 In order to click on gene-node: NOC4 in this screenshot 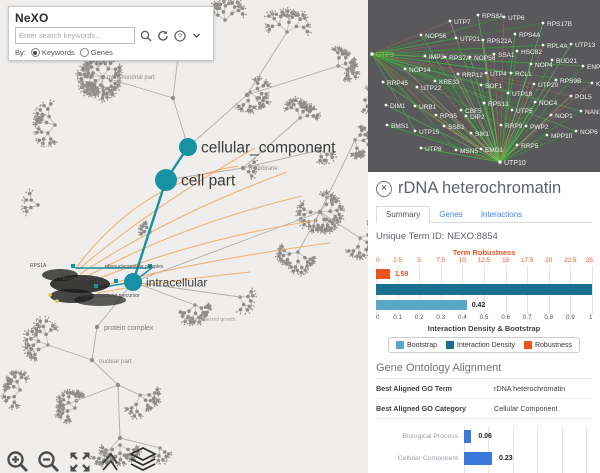, I will do `click(545, 103)`.